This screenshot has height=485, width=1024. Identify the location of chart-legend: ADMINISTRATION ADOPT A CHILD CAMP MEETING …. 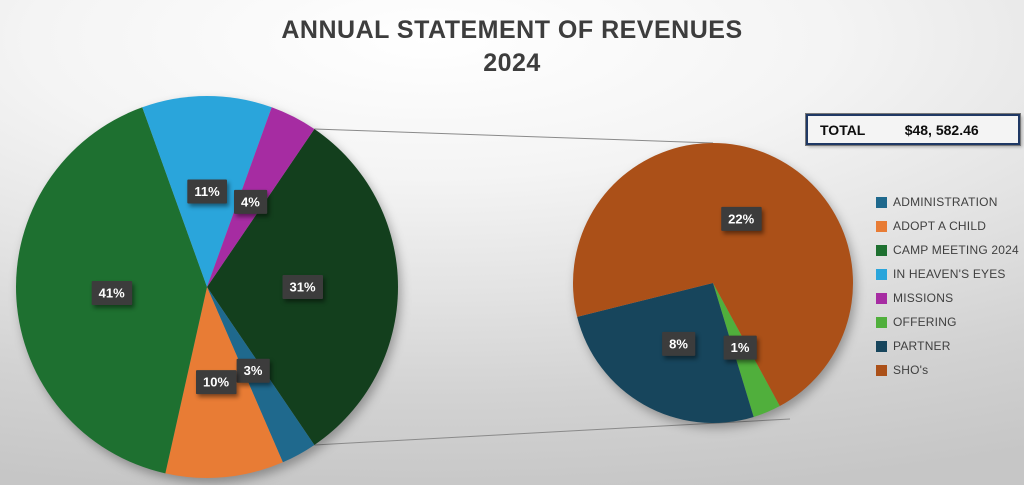
(947, 286).